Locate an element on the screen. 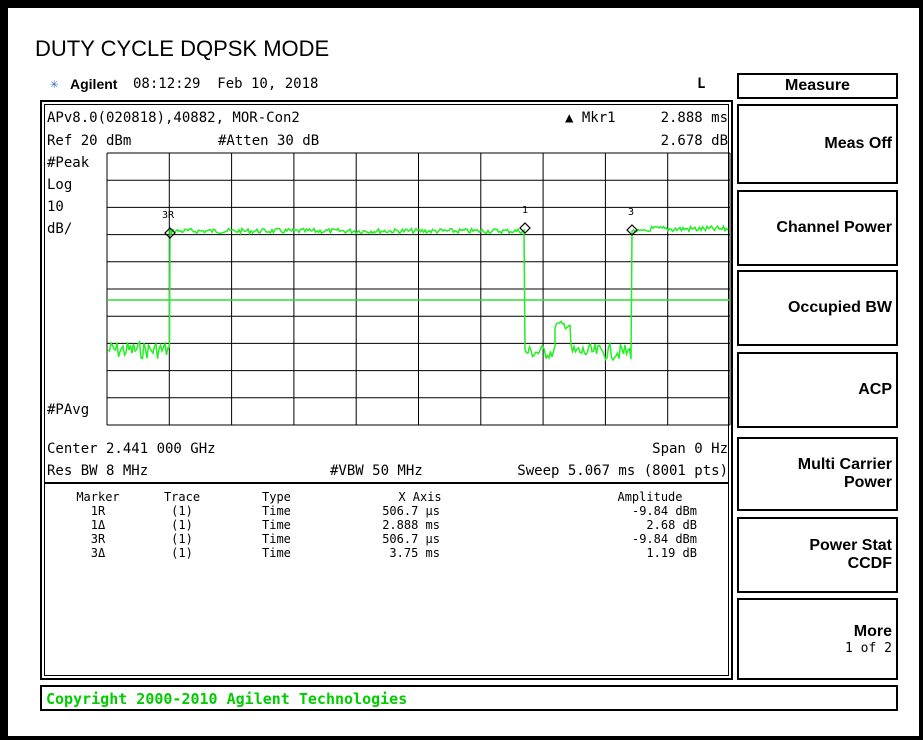 Image resolution: width=923 pixels, height=740 pixels. span: Span 0 Hz is located at coordinates (690, 449).